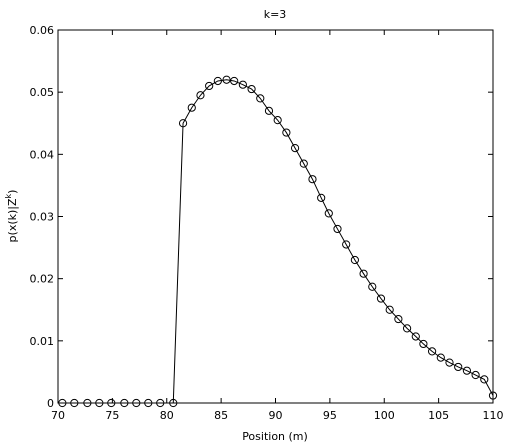  I want to click on chart-title: k=3, so click(275, 14).